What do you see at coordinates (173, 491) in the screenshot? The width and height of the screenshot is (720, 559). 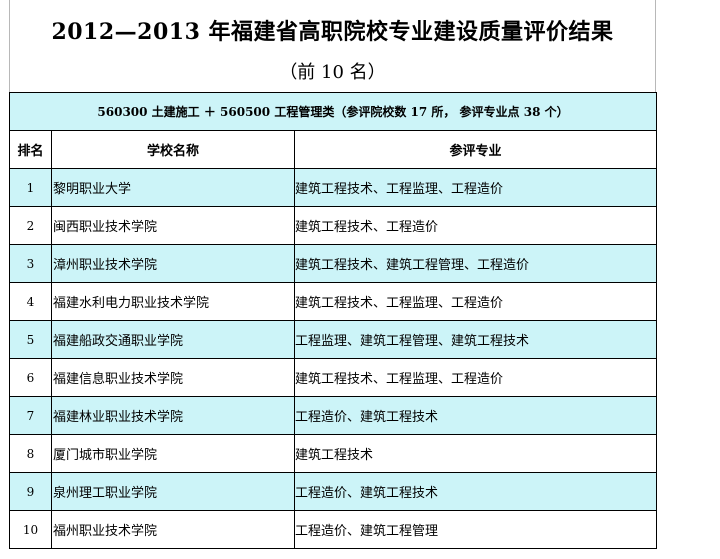 I see `school-name-cell: 泉州理工职业学院` at bounding box center [173, 491].